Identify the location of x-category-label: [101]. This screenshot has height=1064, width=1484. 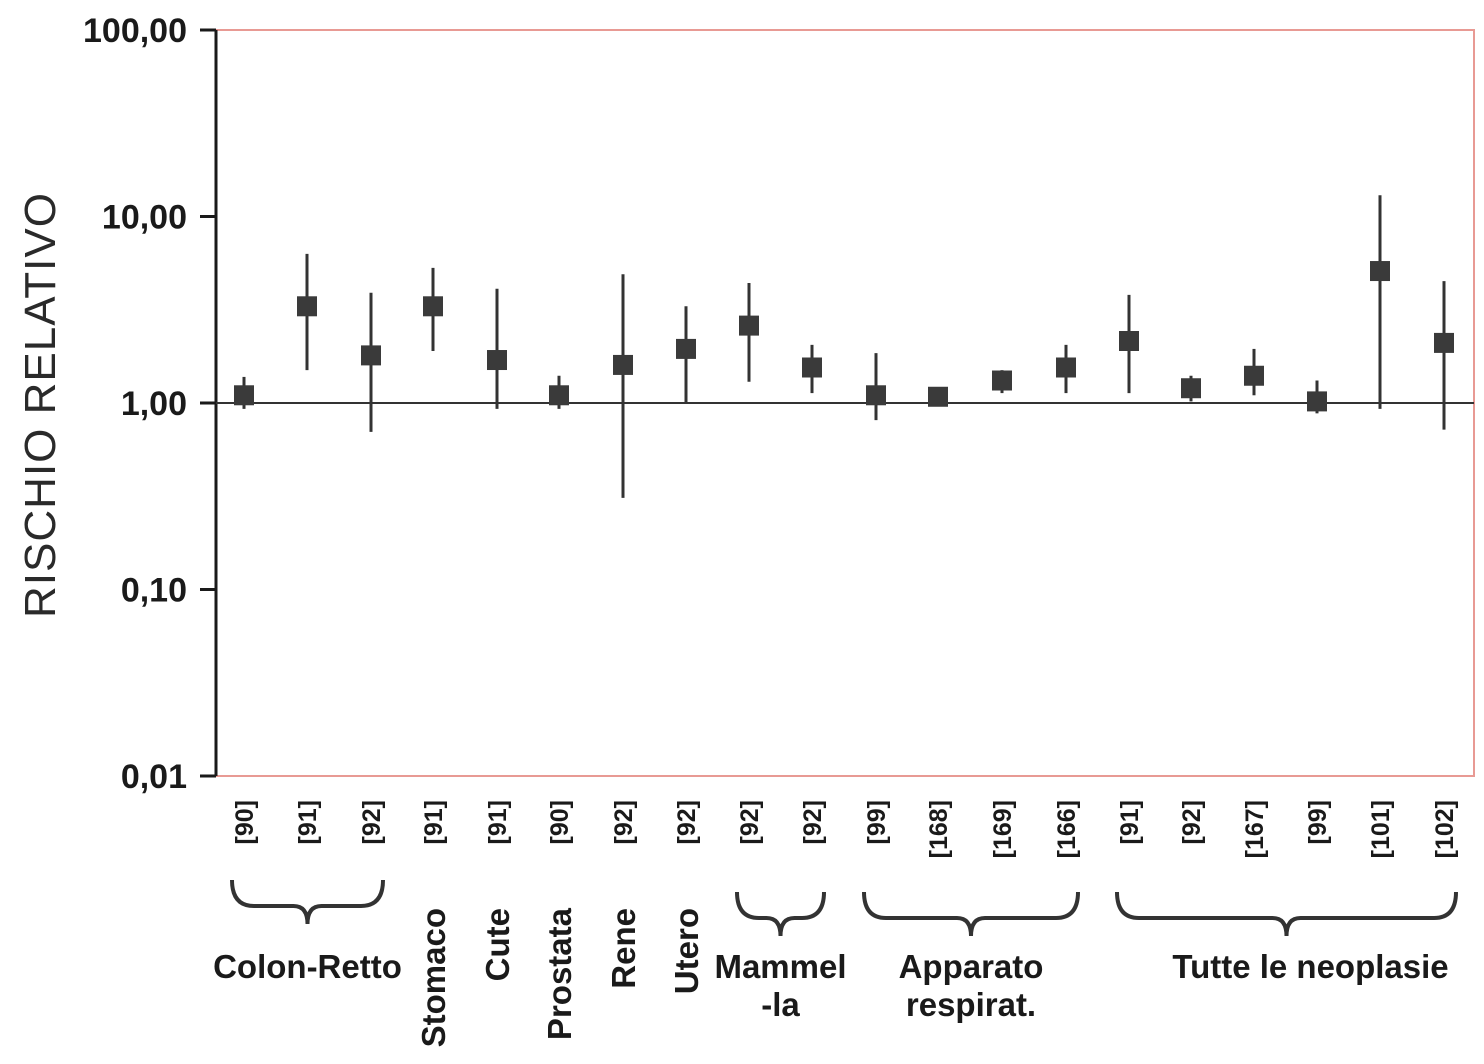
(1381, 829).